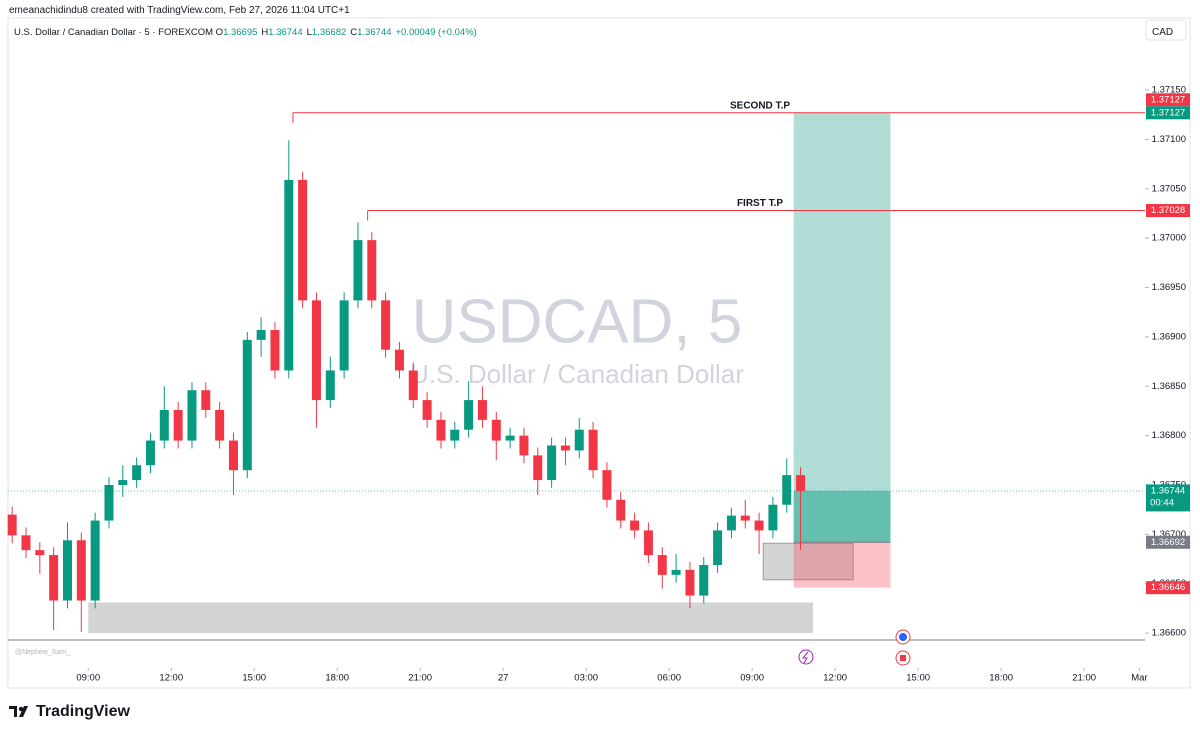 The image size is (1200, 734). I want to click on x-tick-label: 21:00, so click(420, 678).